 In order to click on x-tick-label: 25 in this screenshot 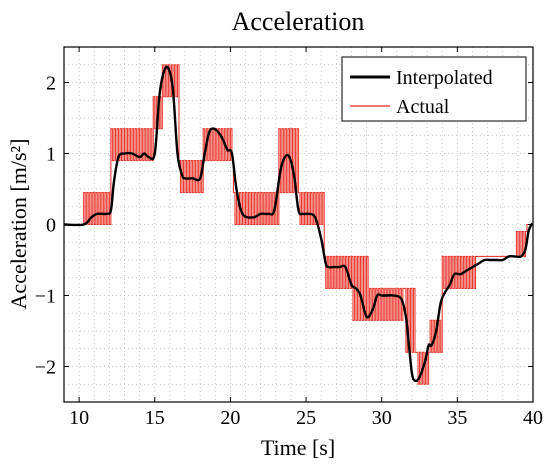, I will do `click(306, 418)`.